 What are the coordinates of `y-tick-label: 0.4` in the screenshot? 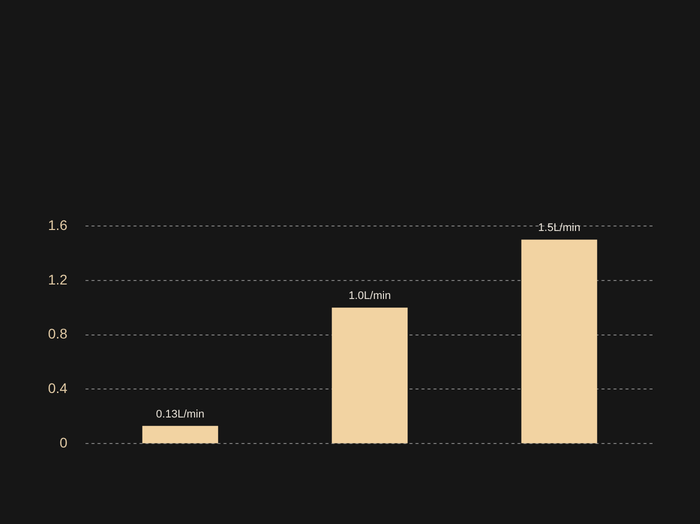 It's located at (58, 388).